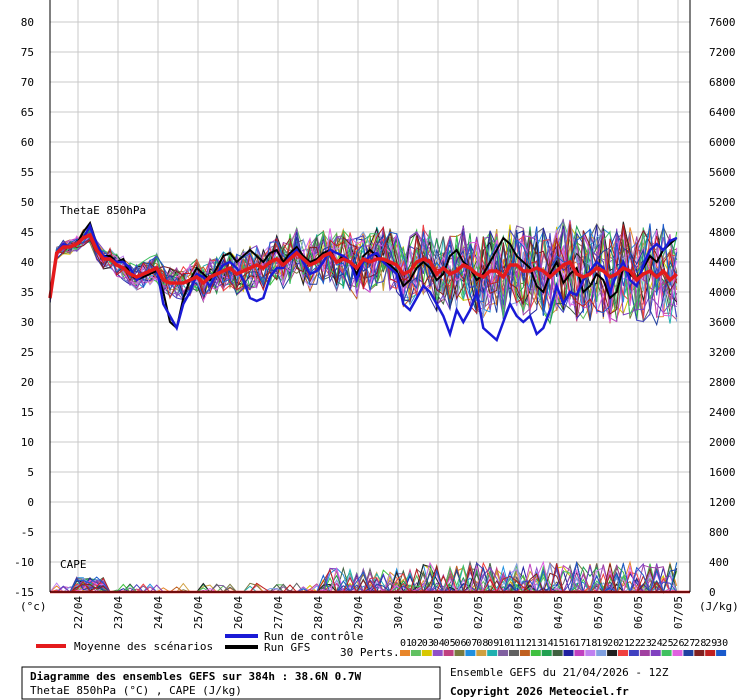 Image resolution: width=740 pixels, height=700 pixels. I want to click on member-legend-number: 18, so click(591, 643).